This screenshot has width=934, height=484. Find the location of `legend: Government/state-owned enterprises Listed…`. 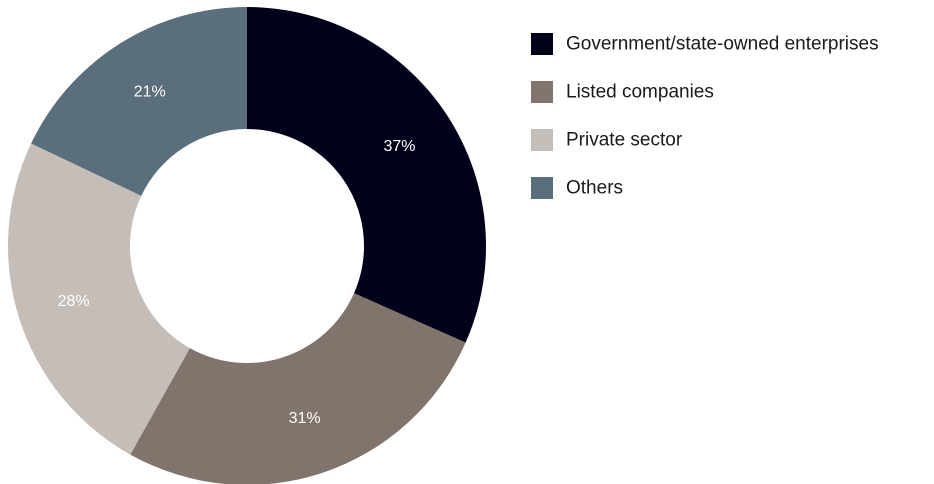

legend: Government/state-owned enterprises Listed… is located at coordinates (705, 116).